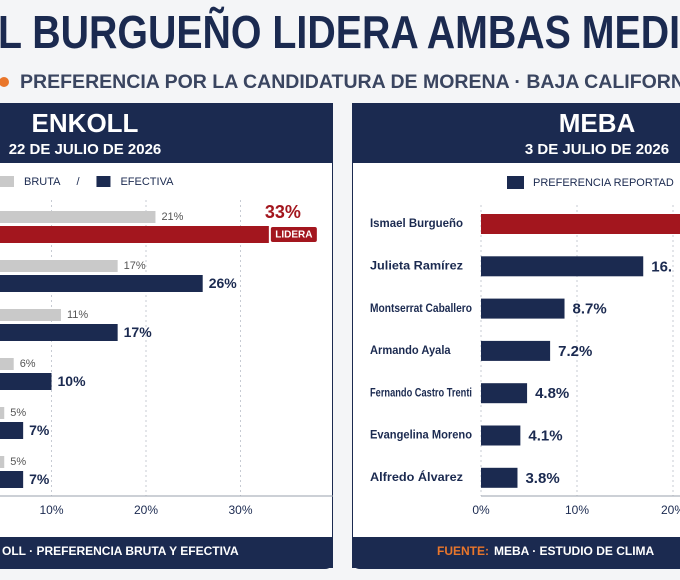  What do you see at coordinates (575, 351) in the screenshot?
I see `value-label: 7.2%` at bounding box center [575, 351].